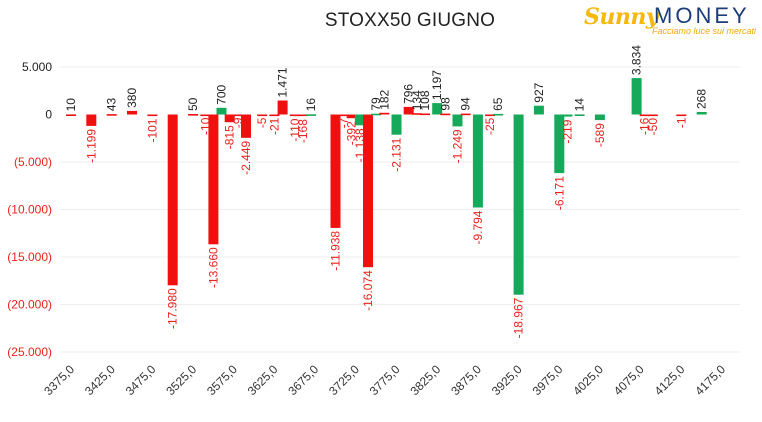 The width and height of the screenshot is (762, 422). What do you see at coordinates (352, 133) in the screenshot?
I see `data-label: -392` at bounding box center [352, 133].